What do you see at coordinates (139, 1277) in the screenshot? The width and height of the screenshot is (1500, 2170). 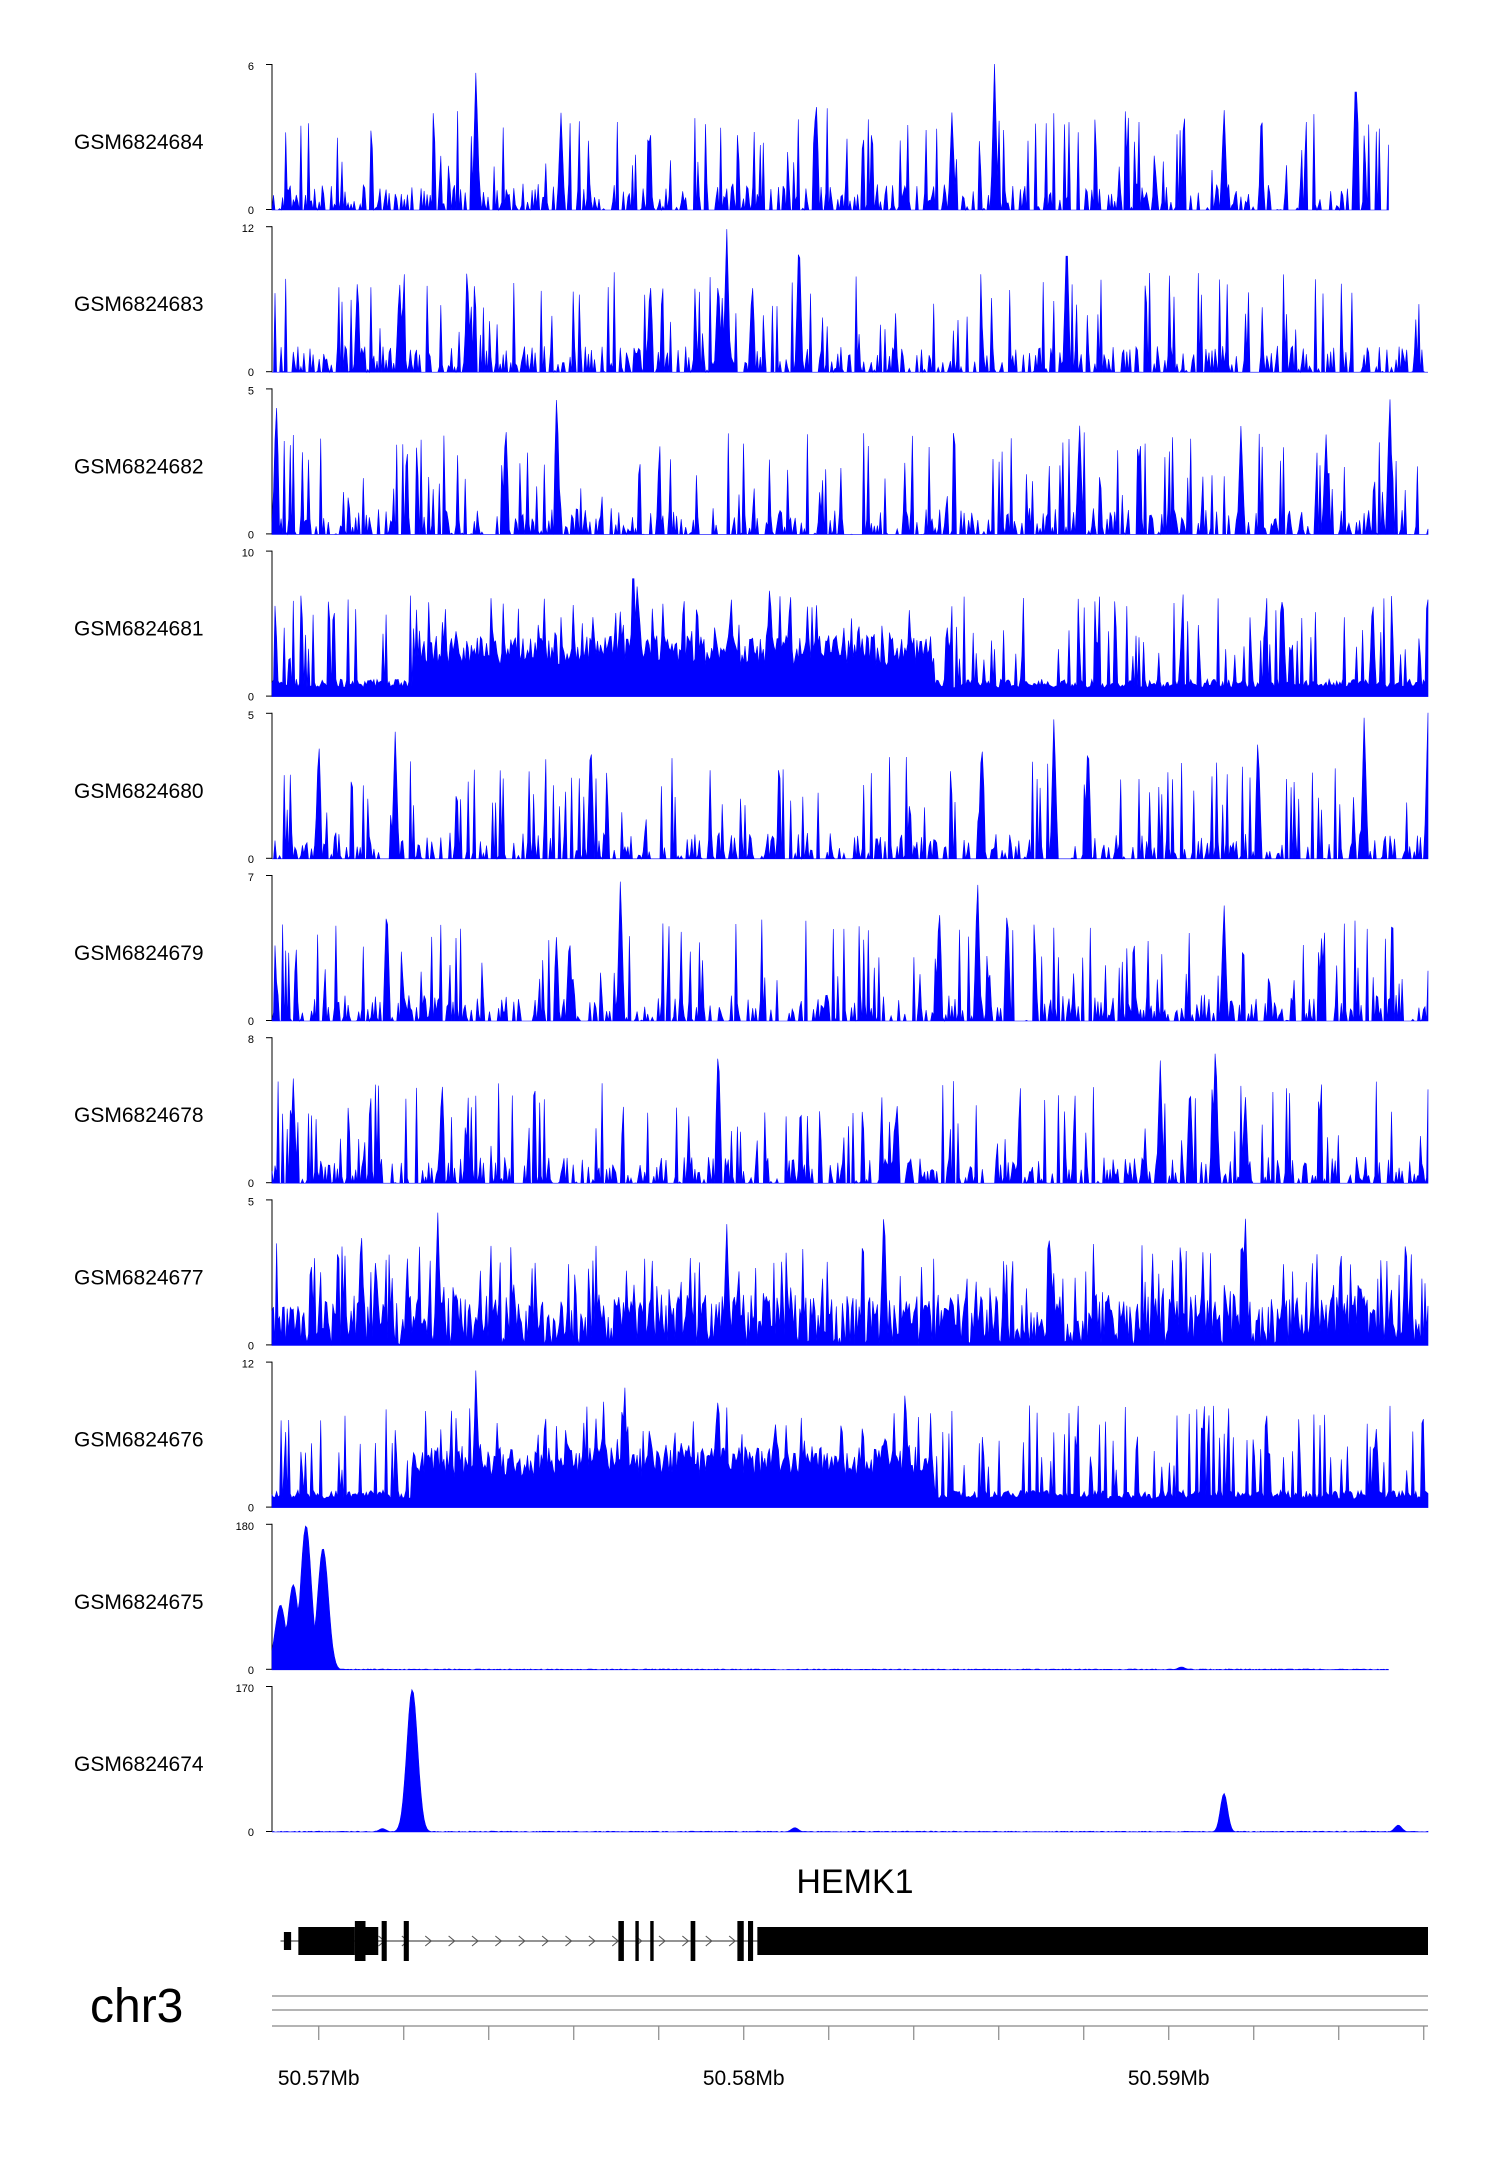 I see `track-name-label: GSM6824677` at bounding box center [139, 1277].